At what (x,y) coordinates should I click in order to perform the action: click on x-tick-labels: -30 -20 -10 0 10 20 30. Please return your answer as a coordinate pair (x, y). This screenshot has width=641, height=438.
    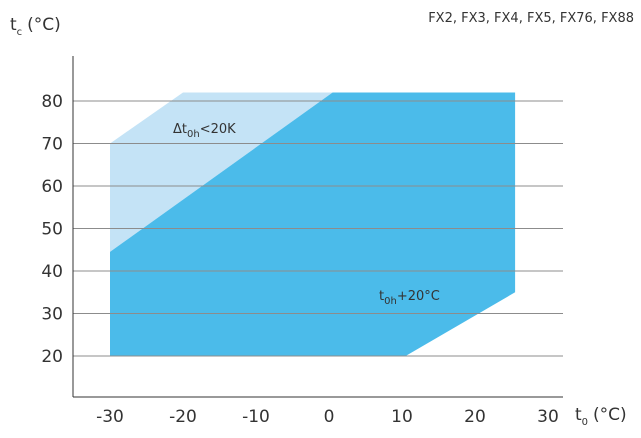
    Looking at the image, I should click on (327, 417).